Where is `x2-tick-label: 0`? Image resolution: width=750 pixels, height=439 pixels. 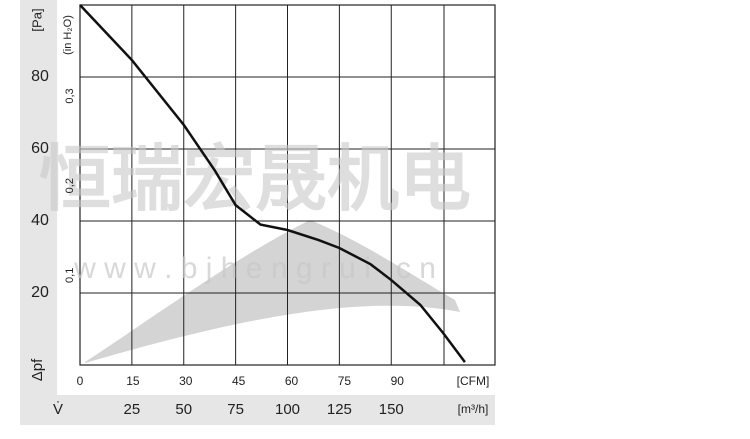
x2-tick-label: 0 is located at coordinates (80, 381).